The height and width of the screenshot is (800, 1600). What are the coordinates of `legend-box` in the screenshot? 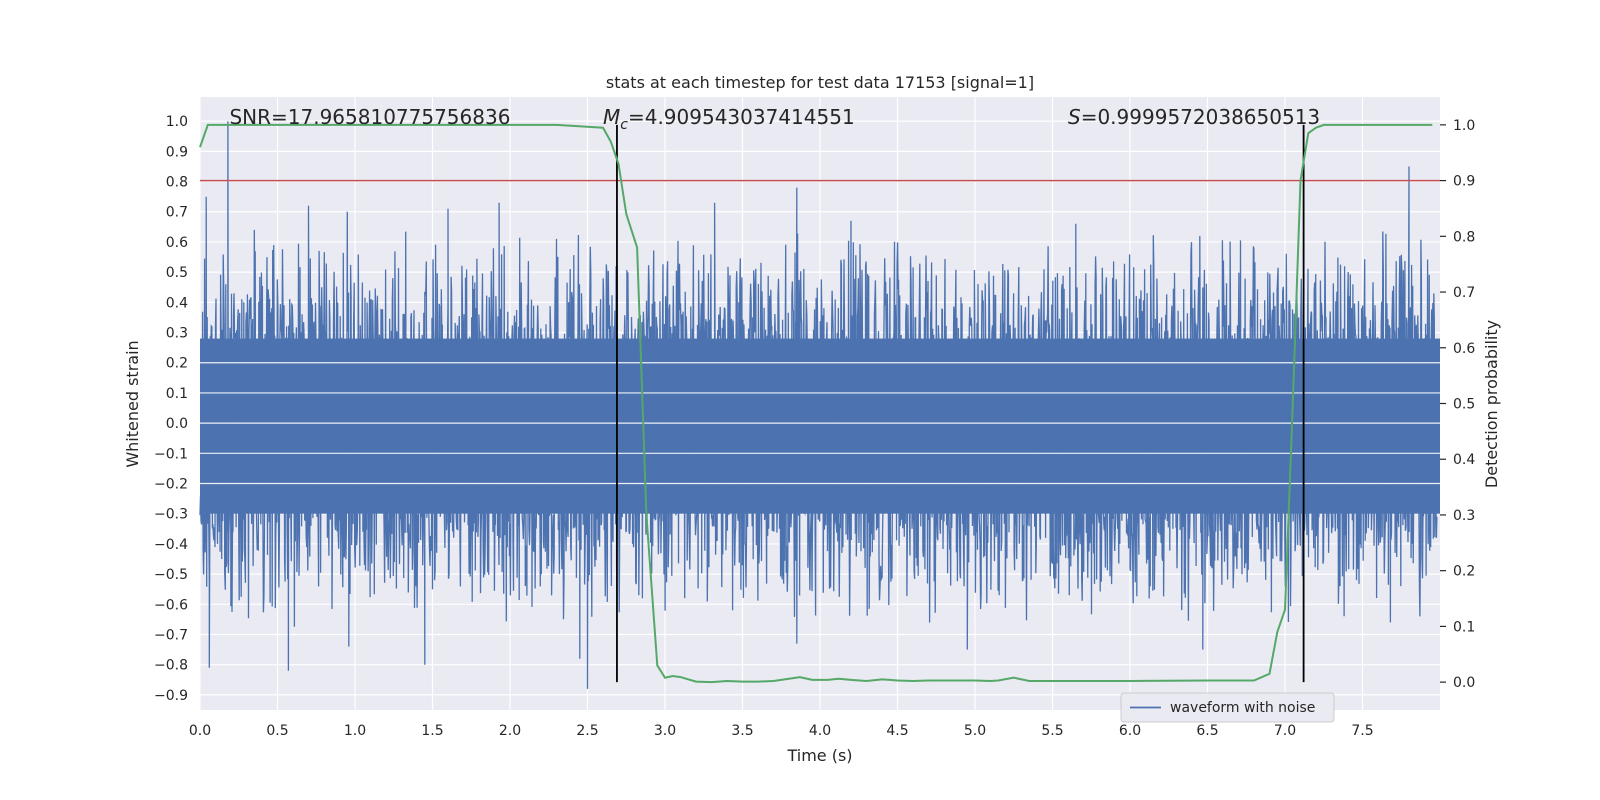 It's located at (1227, 707).